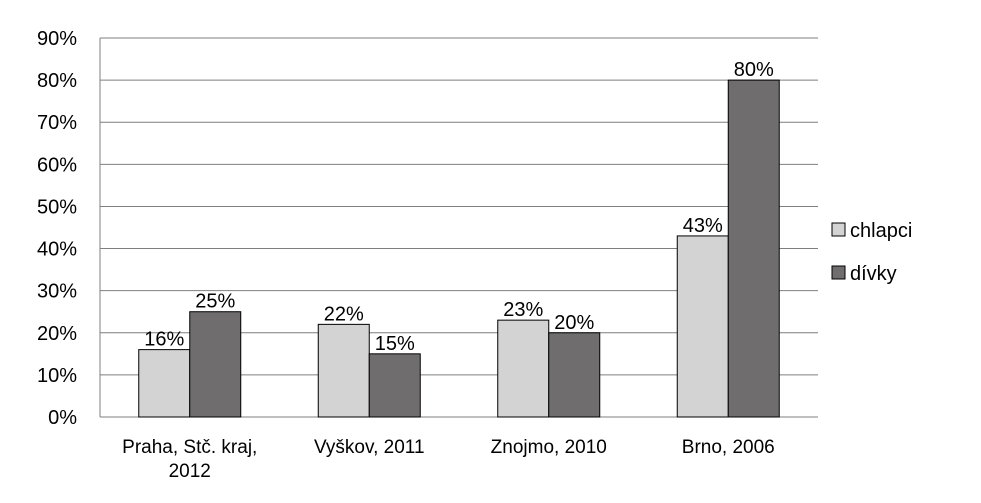 This screenshot has height=503, width=981. I want to click on y-tick-label: 70%, so click(57, 123).